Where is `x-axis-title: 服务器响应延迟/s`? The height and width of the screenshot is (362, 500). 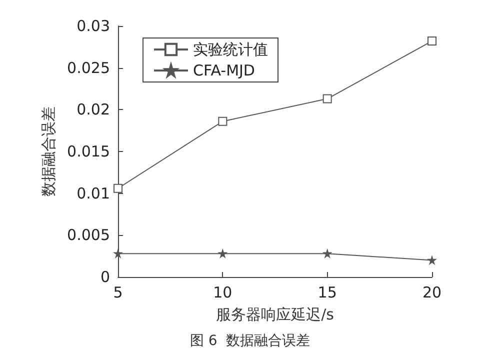
x-axis-title: 服务器响应延迟/s is located at coordinates (275, 315).